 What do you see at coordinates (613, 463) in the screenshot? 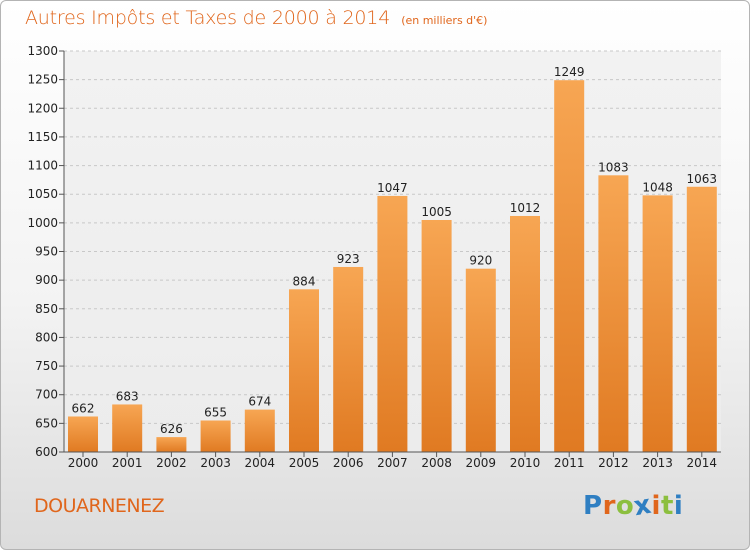
I see `x-tick-label: 2012` at bounding box center [613, 463].